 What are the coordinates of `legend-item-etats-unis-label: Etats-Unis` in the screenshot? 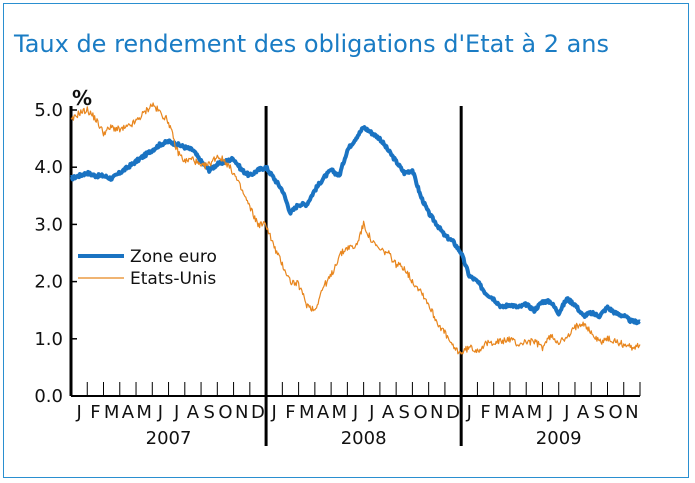 It's located at (173, 279).